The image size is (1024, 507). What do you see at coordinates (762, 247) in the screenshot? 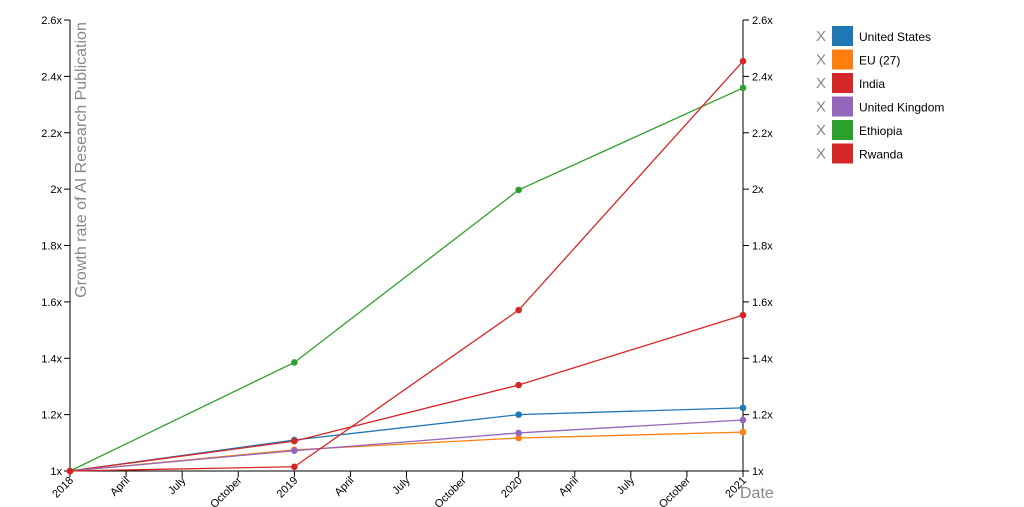
I see `y2-tick-label: 1.8x` at bounding box center [762, 247].